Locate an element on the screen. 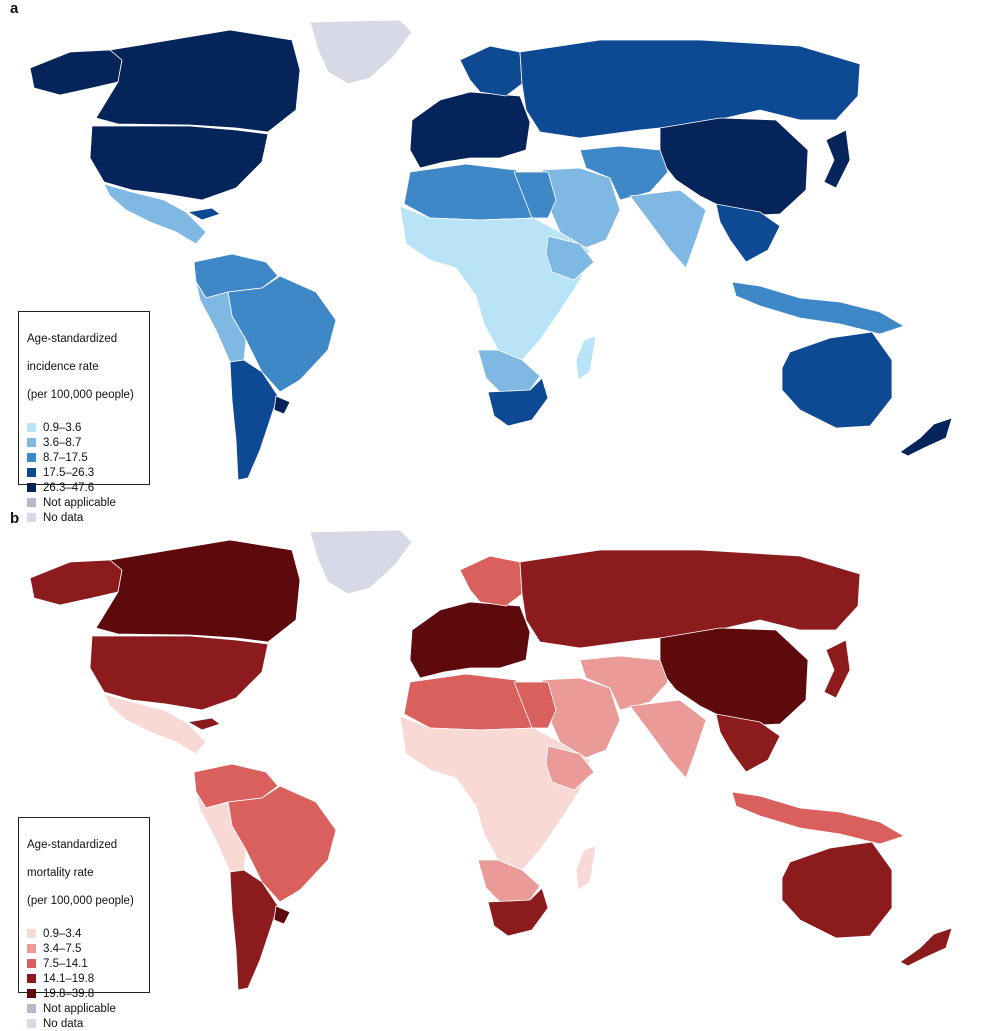 The height and width of the screenshot is (1031, 985). legend-item: 0.9–3.4 is located at coordinates (84, 933).